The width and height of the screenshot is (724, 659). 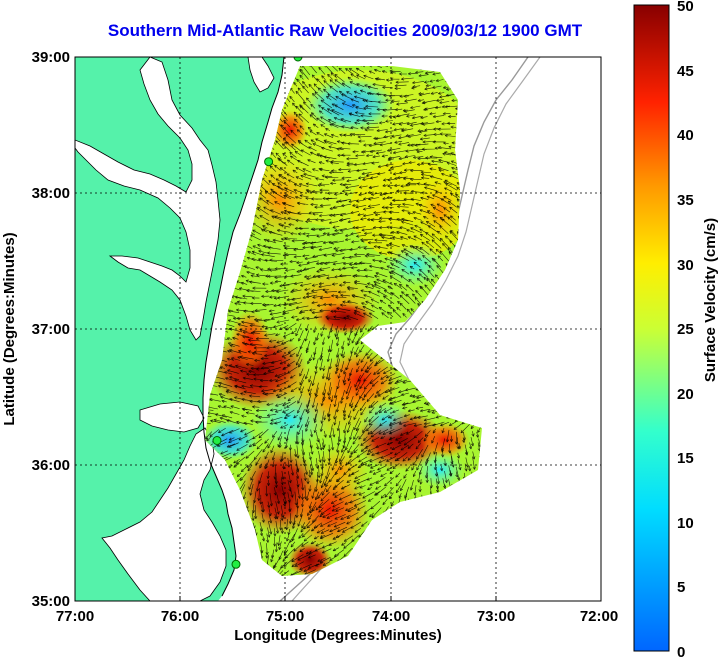 I want to click on colorbar-tick-label: 50, so click(x=685, y=7).